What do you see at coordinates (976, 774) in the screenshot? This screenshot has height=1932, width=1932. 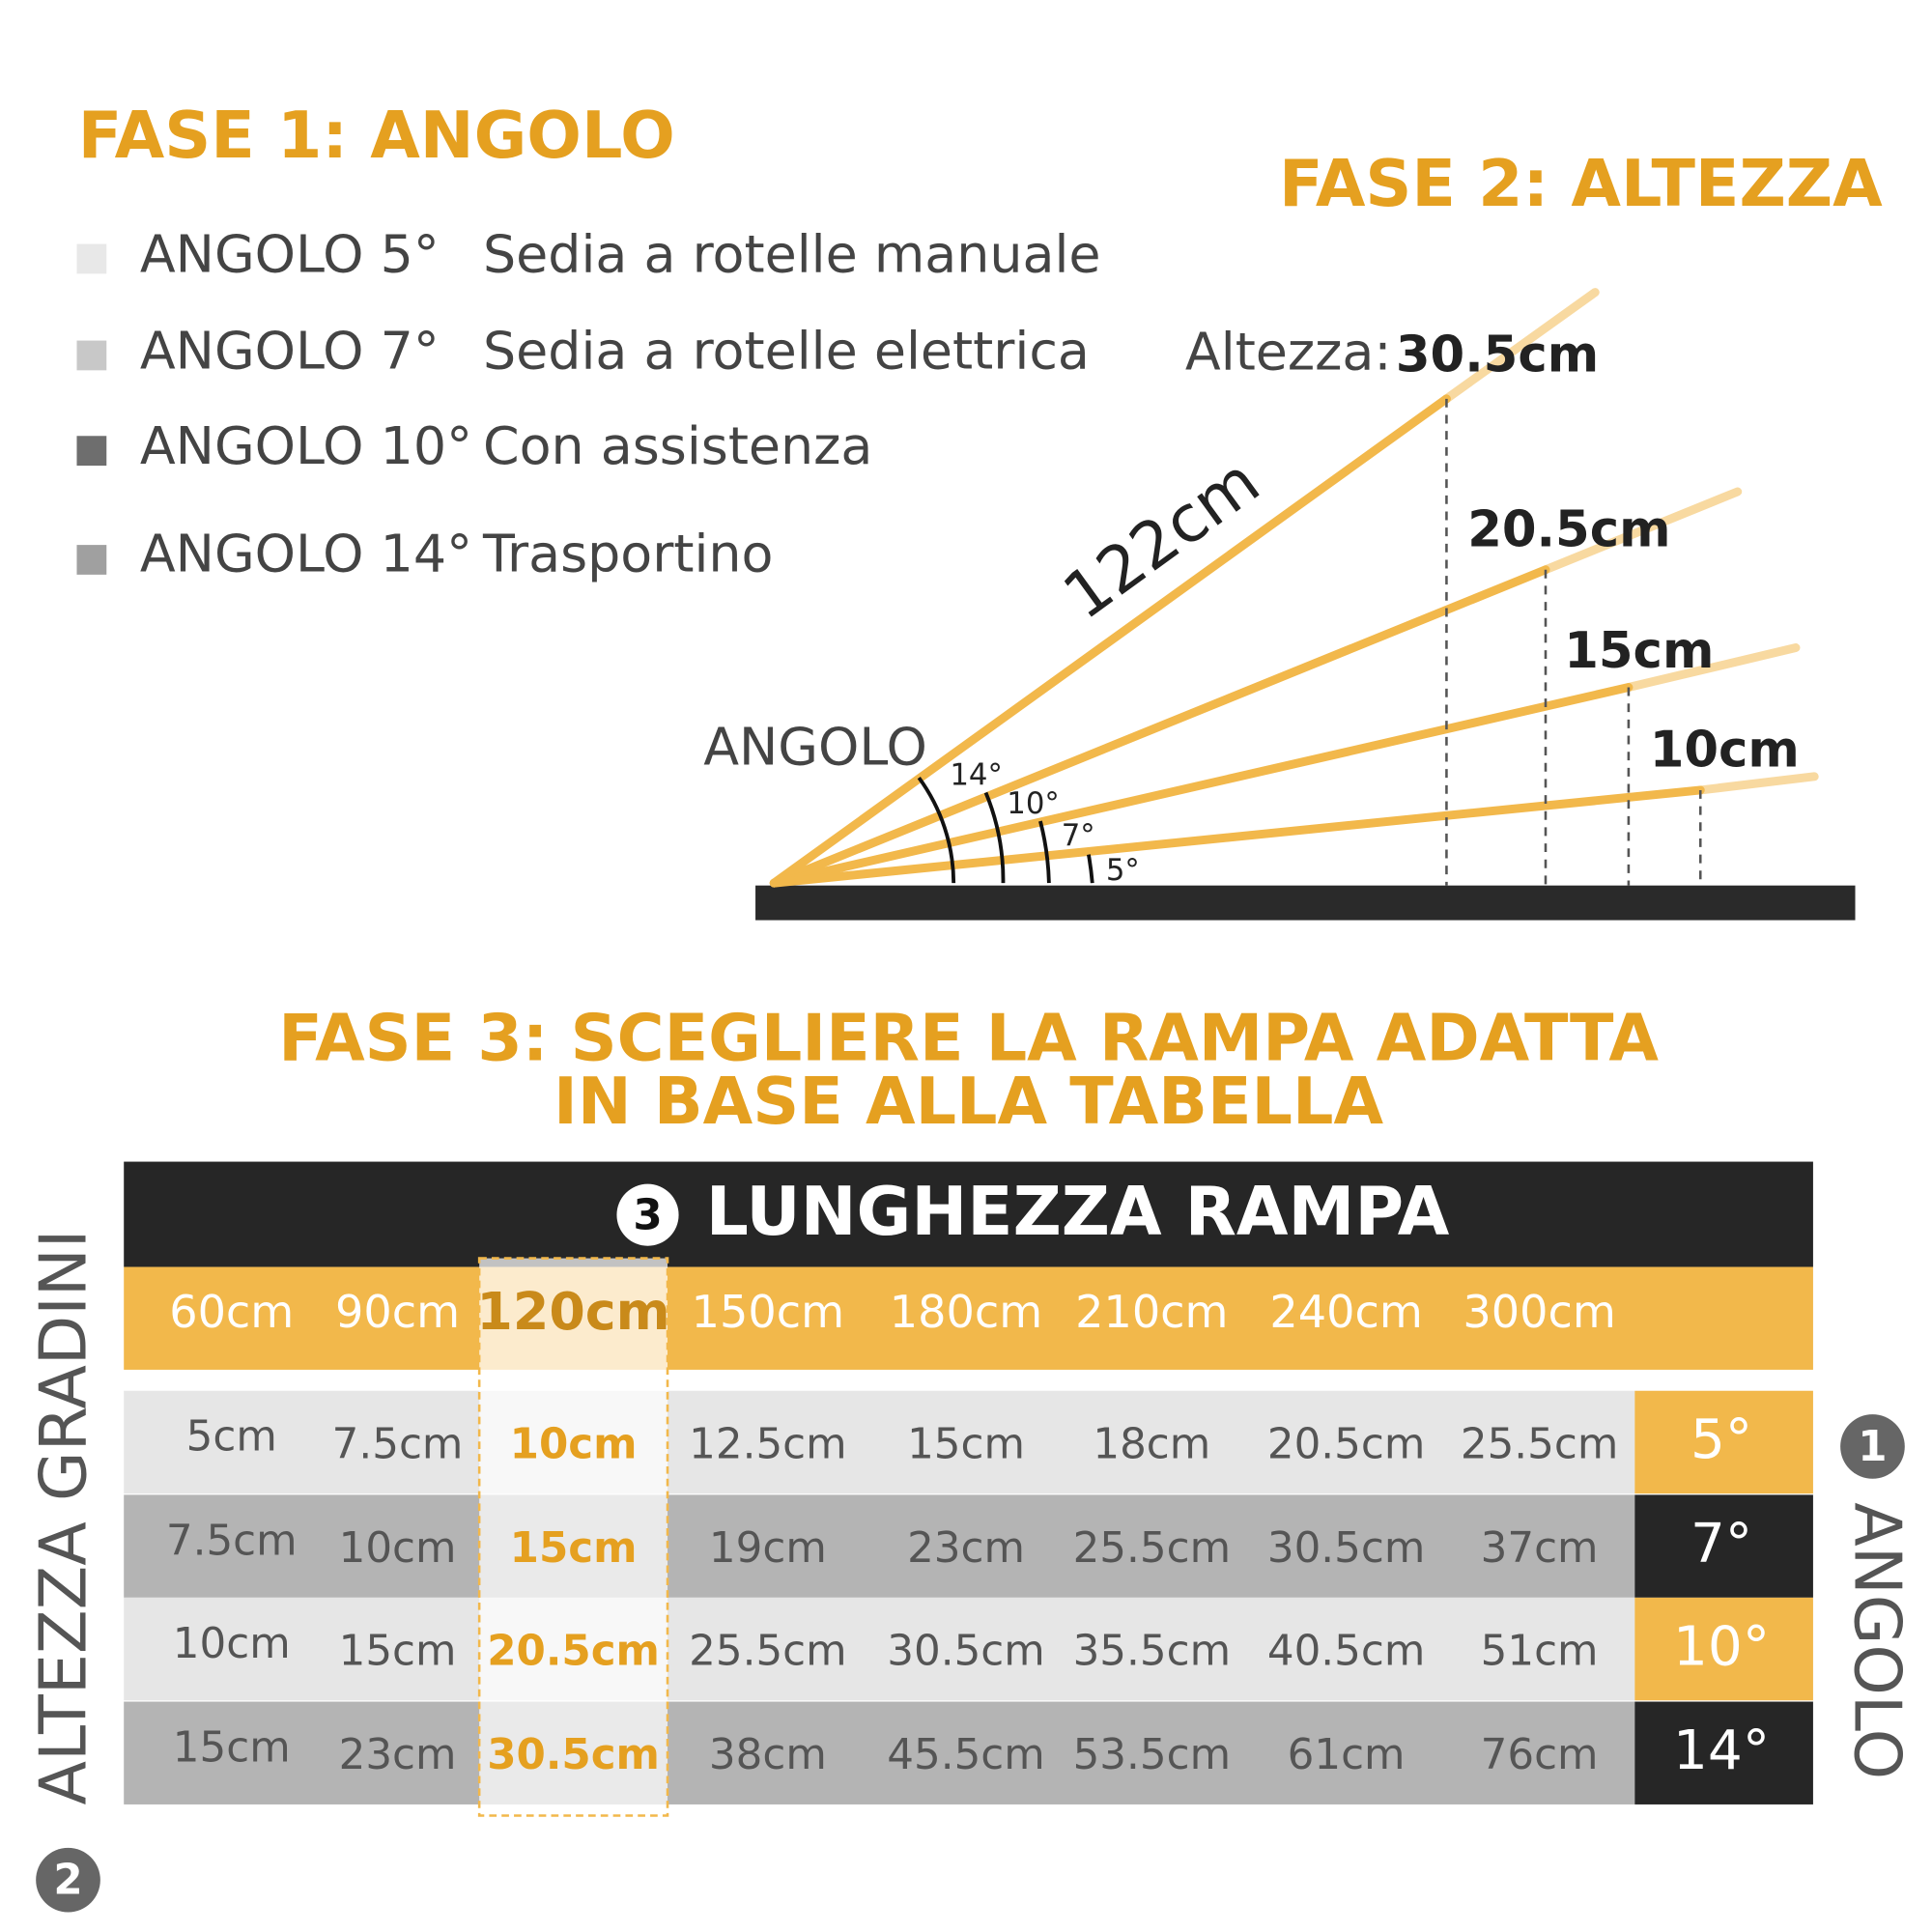 I see `angle: 14°` at bounding box center [976, 774].